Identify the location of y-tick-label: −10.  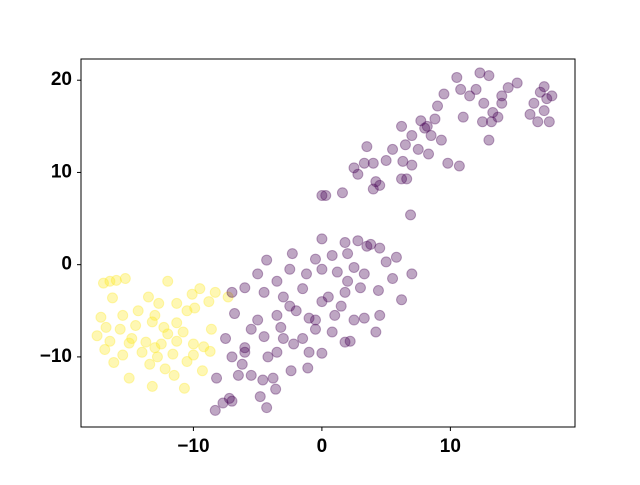
(56, 356).